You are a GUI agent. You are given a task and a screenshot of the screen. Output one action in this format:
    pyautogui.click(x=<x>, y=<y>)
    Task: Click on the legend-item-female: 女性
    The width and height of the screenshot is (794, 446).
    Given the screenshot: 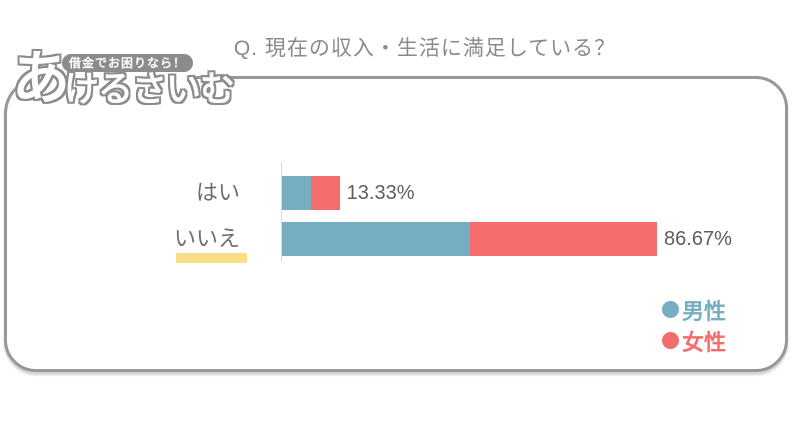 What is the action you would take?
    pyautogui.click(x=694, y=340)
    